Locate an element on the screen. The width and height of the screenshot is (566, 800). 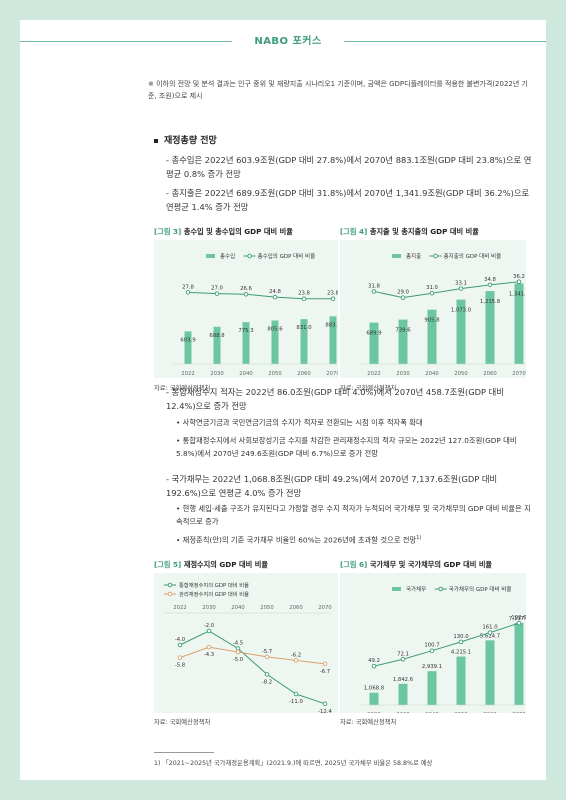
integrated-label-2060: -11.0 is located at coordinates (296, 702).